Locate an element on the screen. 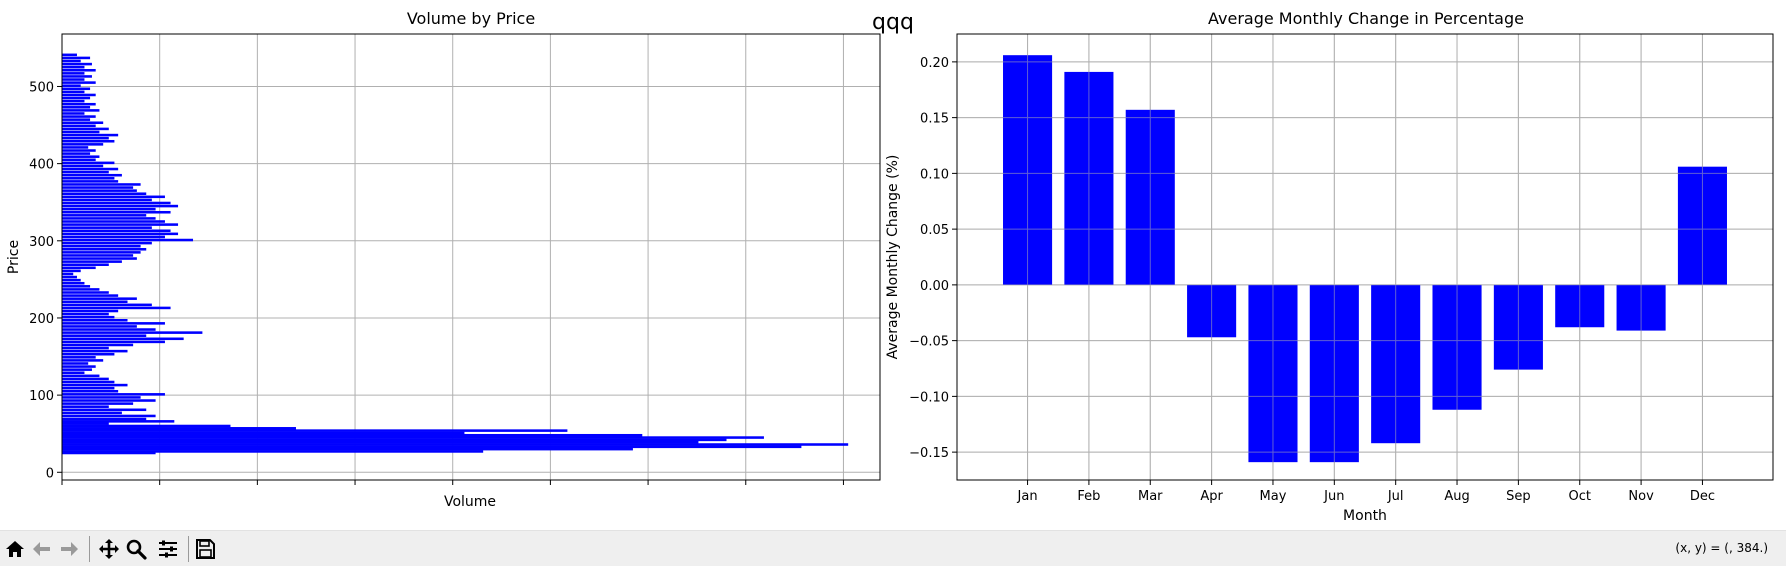  x-tick-label: May is located at coordinates (1273, 496).